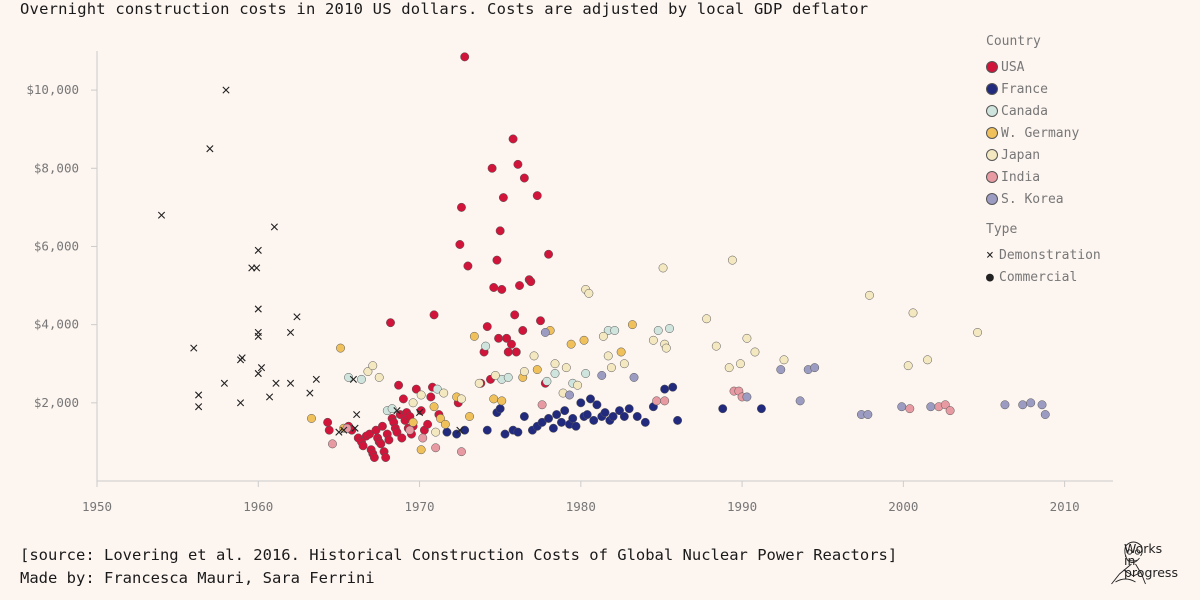 The image size is (1200, 600). What do you see at coordinates (1043, 89) in the screenshot?
I see `legend-item-france: France` at bounding box center [1043, 89].